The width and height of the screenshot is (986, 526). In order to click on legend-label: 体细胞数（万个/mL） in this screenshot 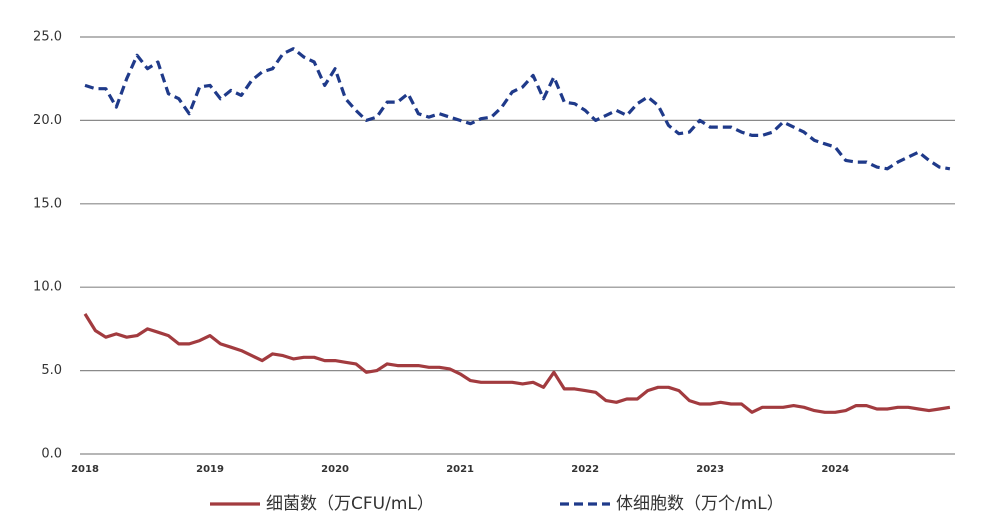, I will do `click(700, 504)`.